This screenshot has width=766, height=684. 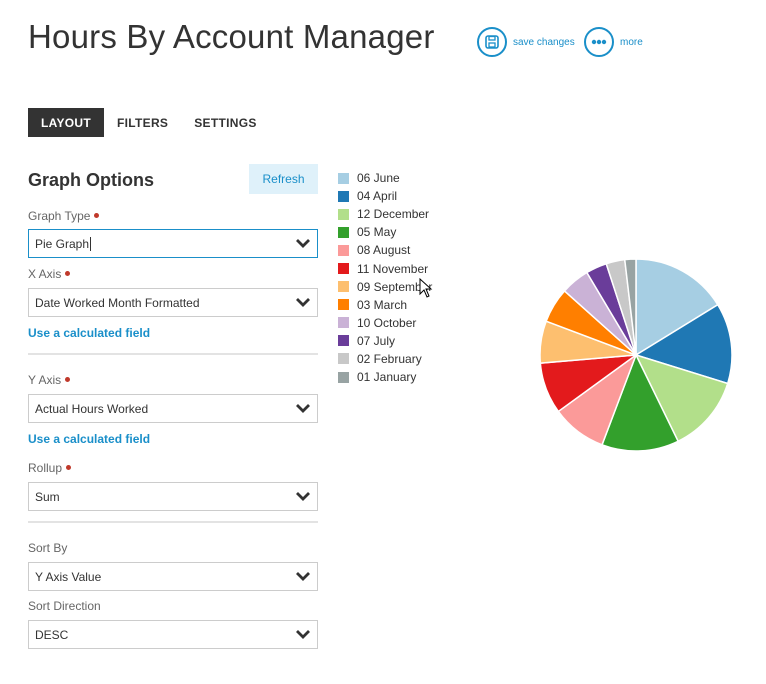 What do you see at coordinates (173, 576) in the screenshot?
I see `sort-by-select: Y Axis Value` at bounding box center [173, 576].